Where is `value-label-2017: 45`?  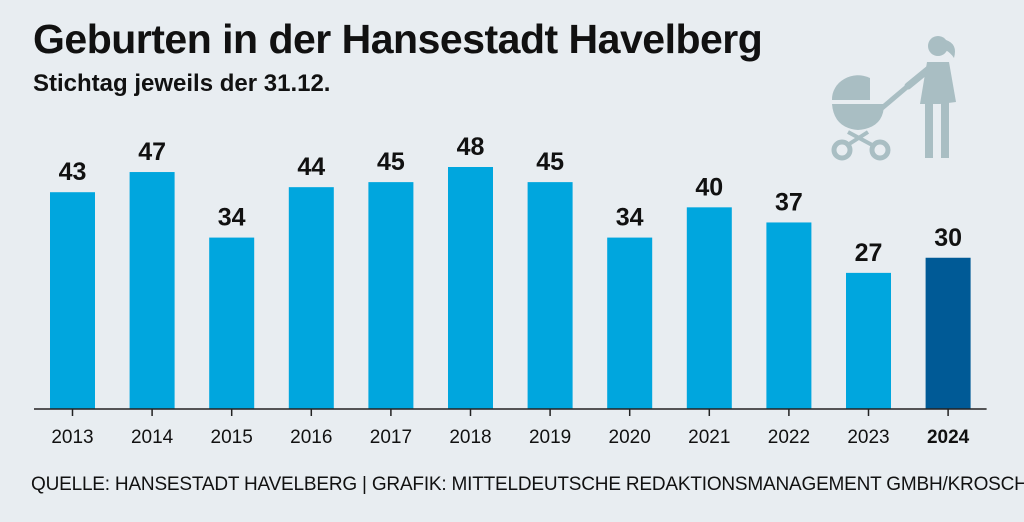
value-label-2017: 45 is located at coordinates (391, 162).